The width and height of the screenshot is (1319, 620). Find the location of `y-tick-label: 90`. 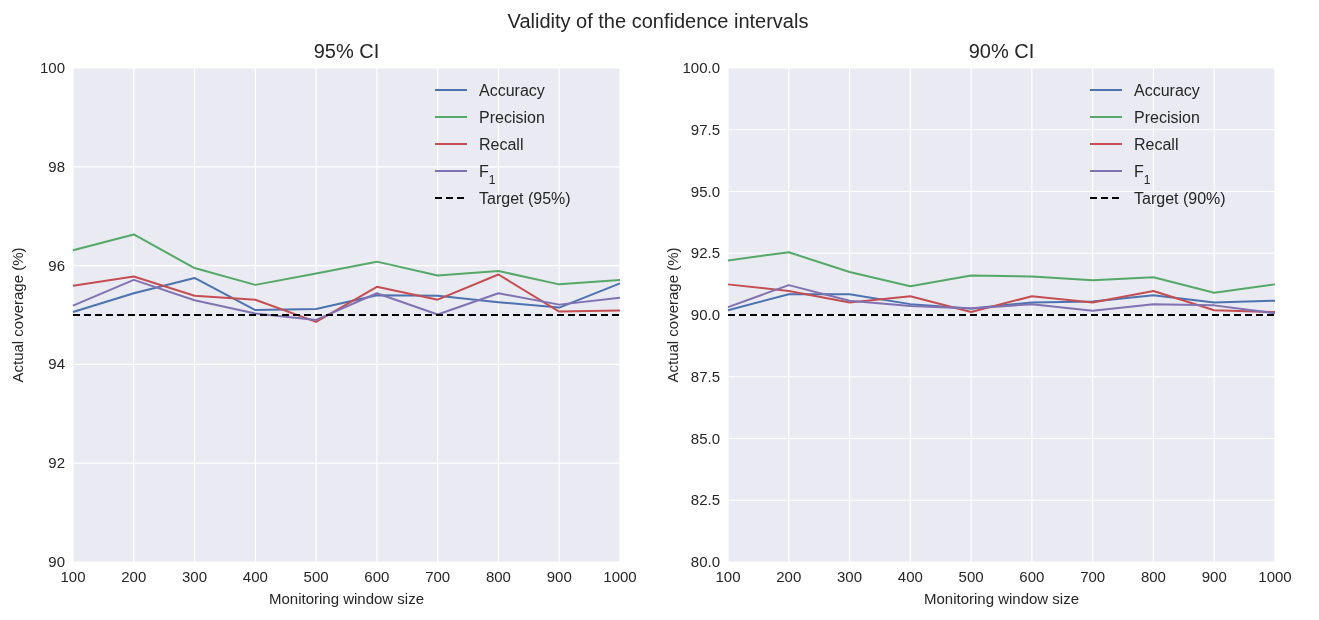

y-tick-label: 90 is located at coordinates (56, 561).